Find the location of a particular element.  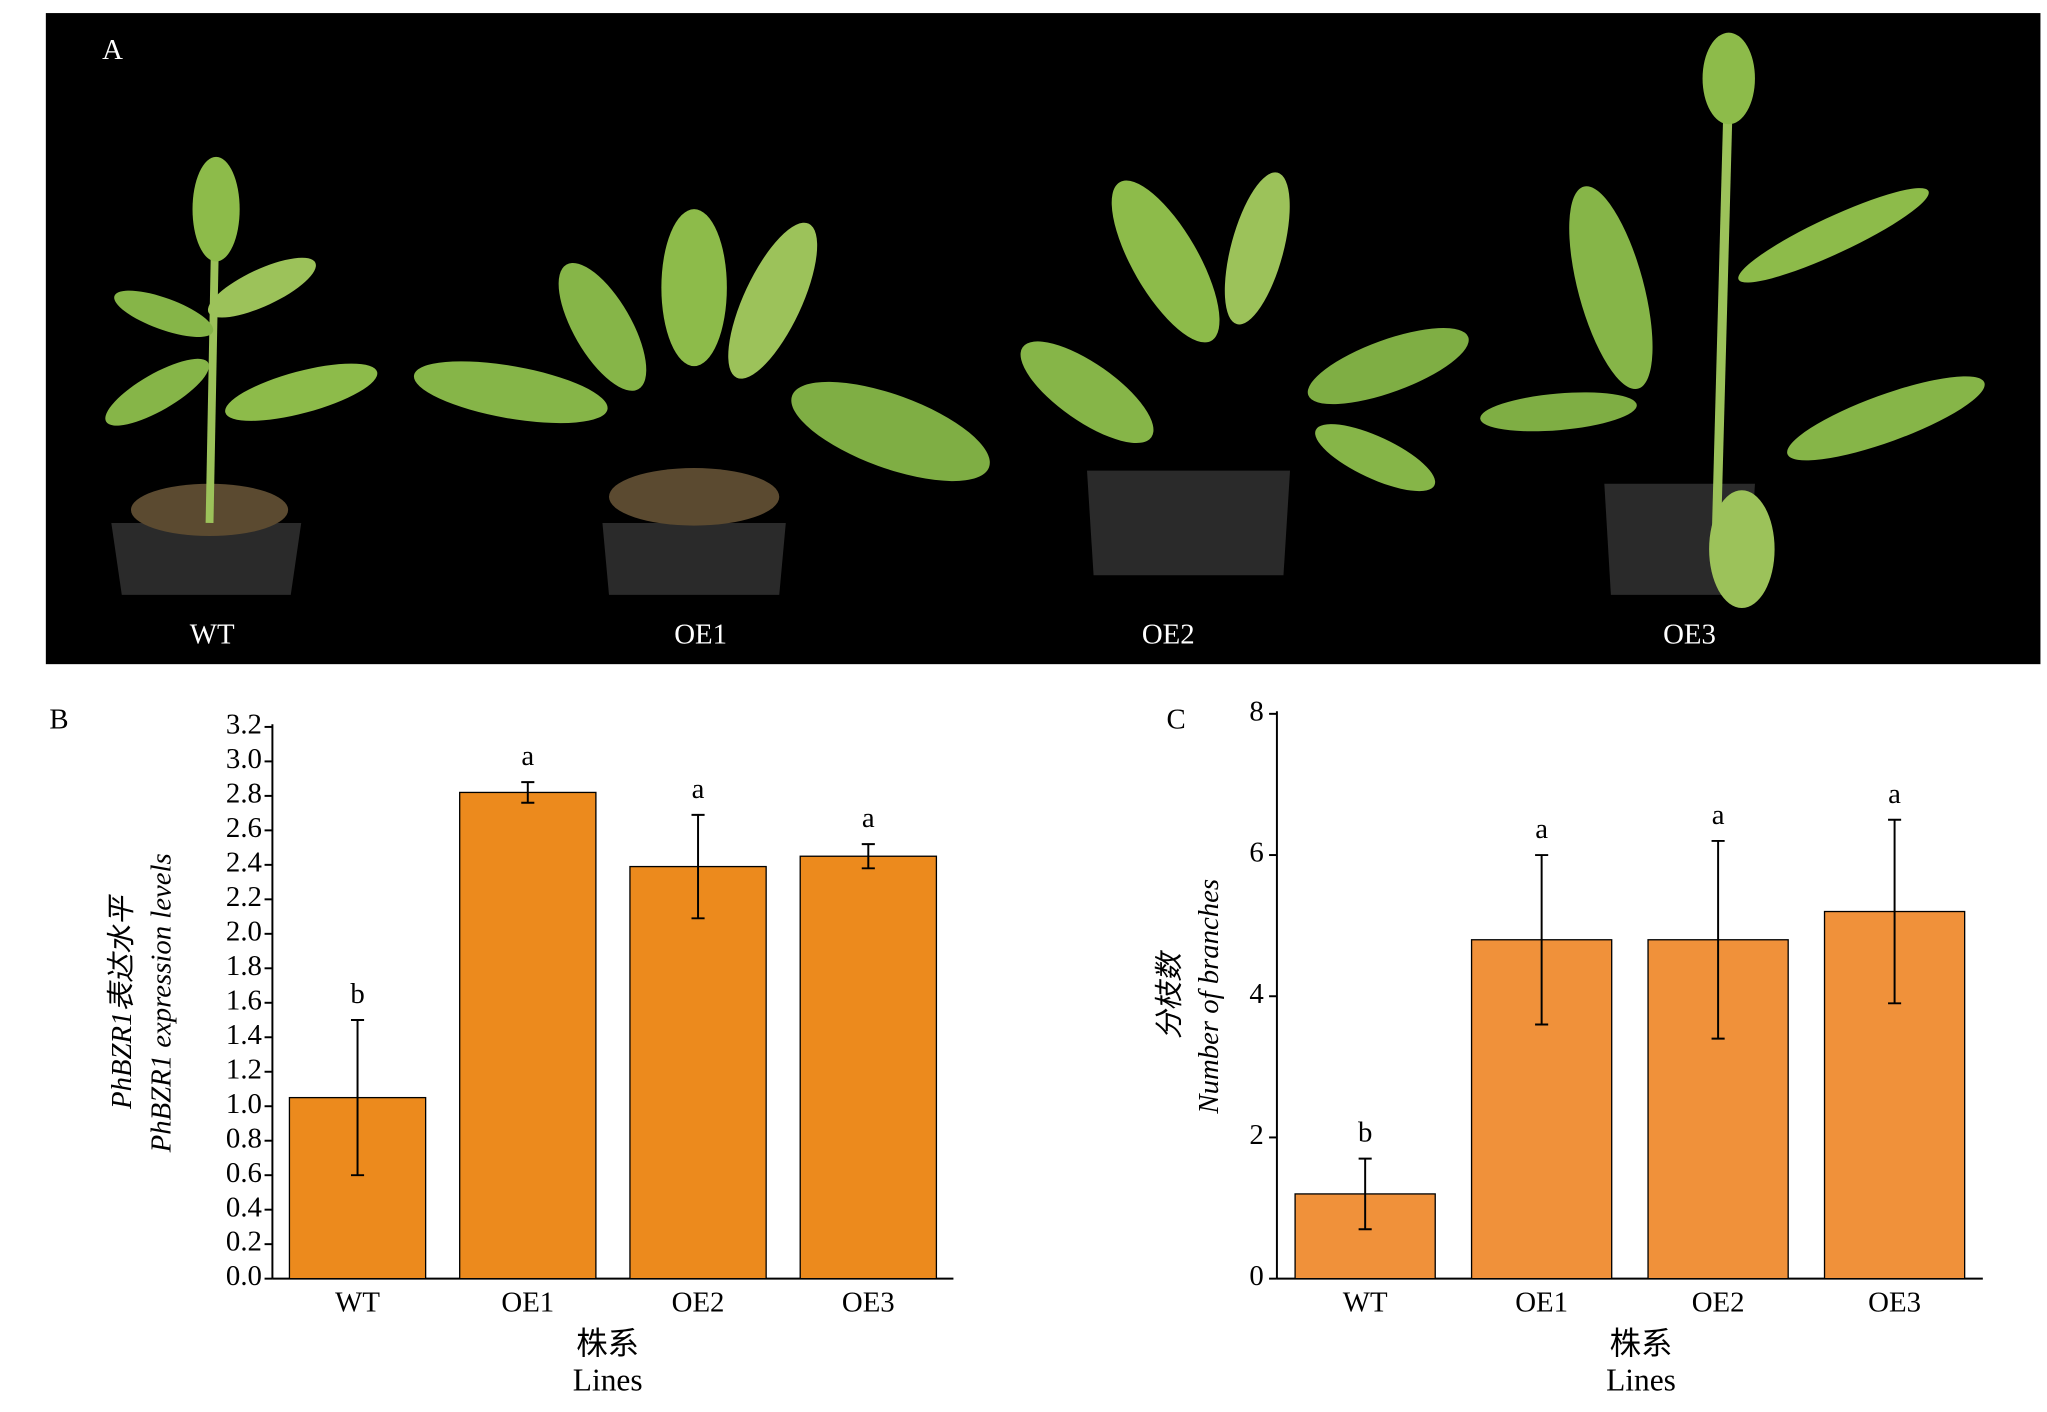

y-tick-label: 4 is located at coordinates (1256, 994).